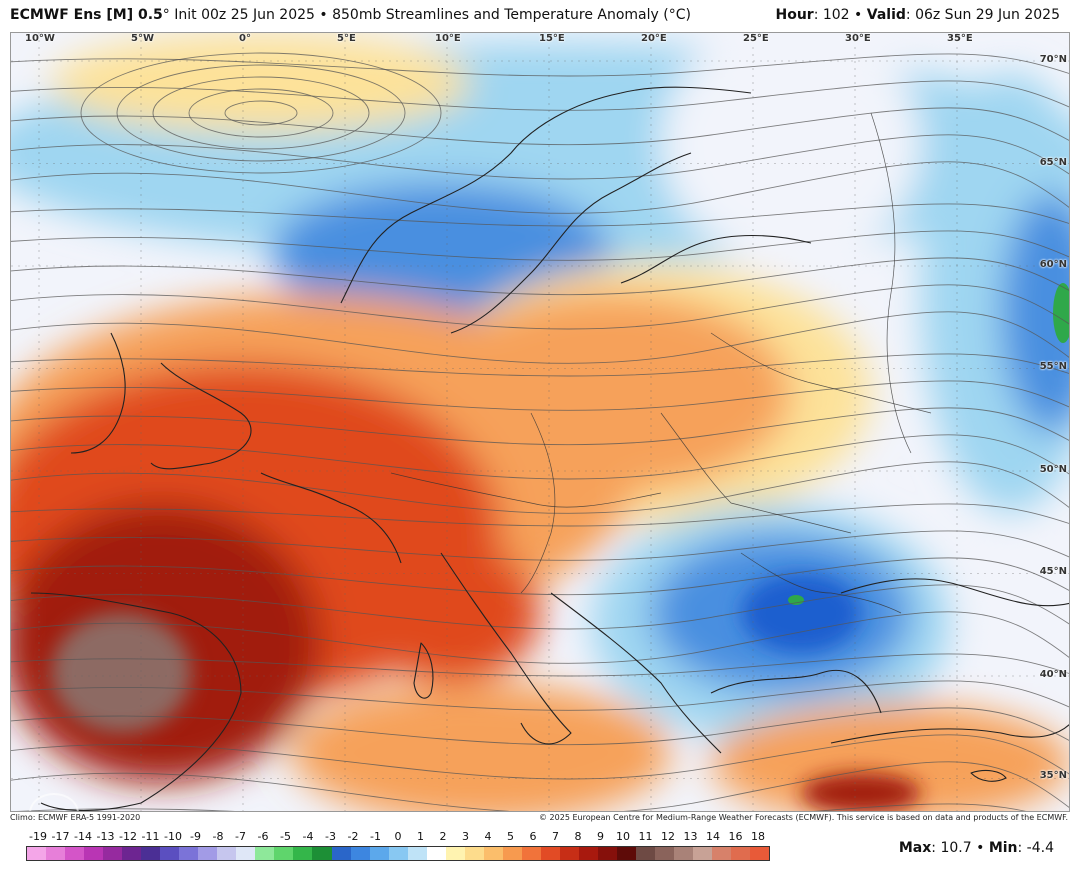 This screenshot has height=872, width=1080. I want to click on lon-tick: 5°W, so click(142, 38).